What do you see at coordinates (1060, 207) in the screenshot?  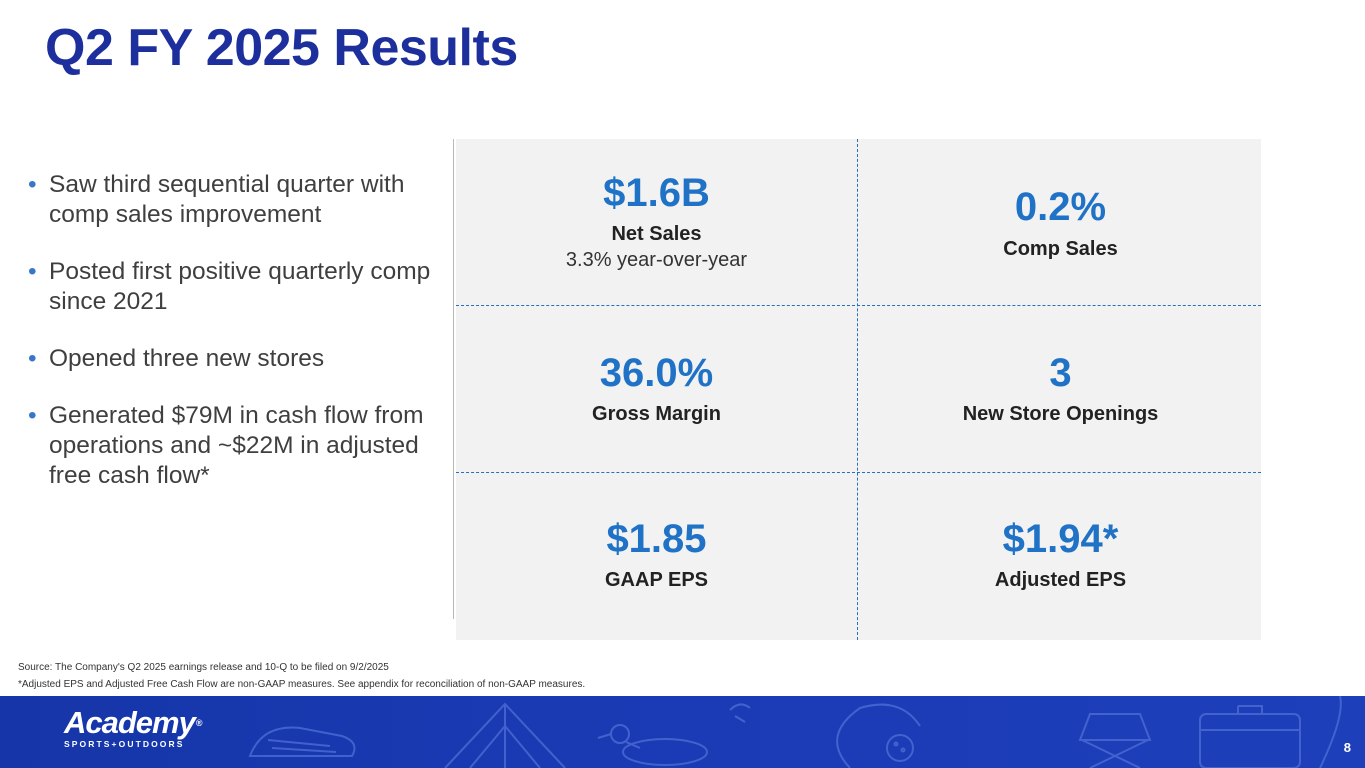 I see `metric-value: 0.2%` at bounding box center [1060, 207].